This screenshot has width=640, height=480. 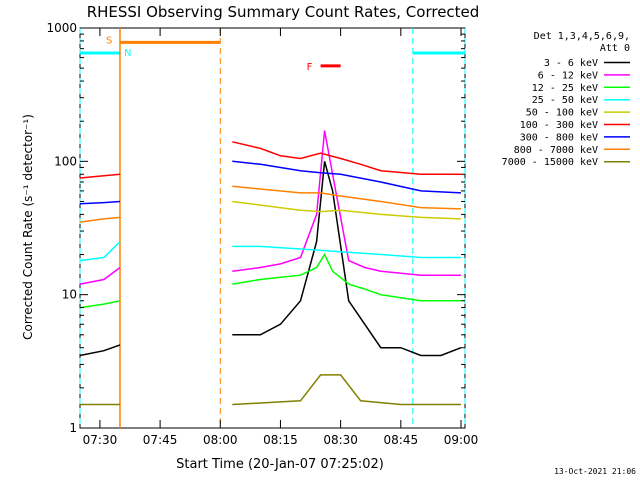 What do you see at coordinates (109, 40) in the screenshot?
I see `saa-label: S` at bounding box center [109, 40].